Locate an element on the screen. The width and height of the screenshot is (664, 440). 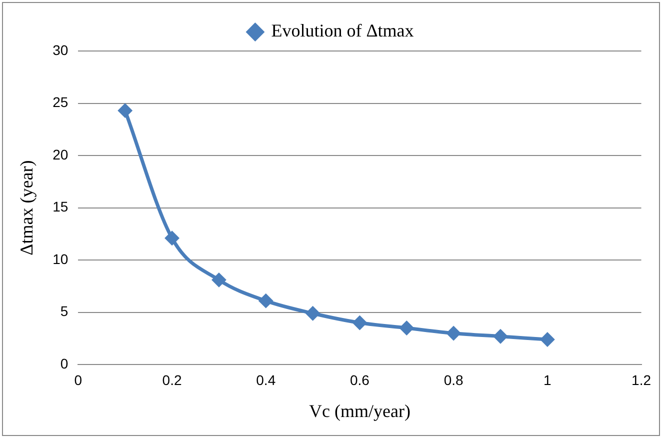
x-tick-label: 0.2 is located at coordinates (172, 380).